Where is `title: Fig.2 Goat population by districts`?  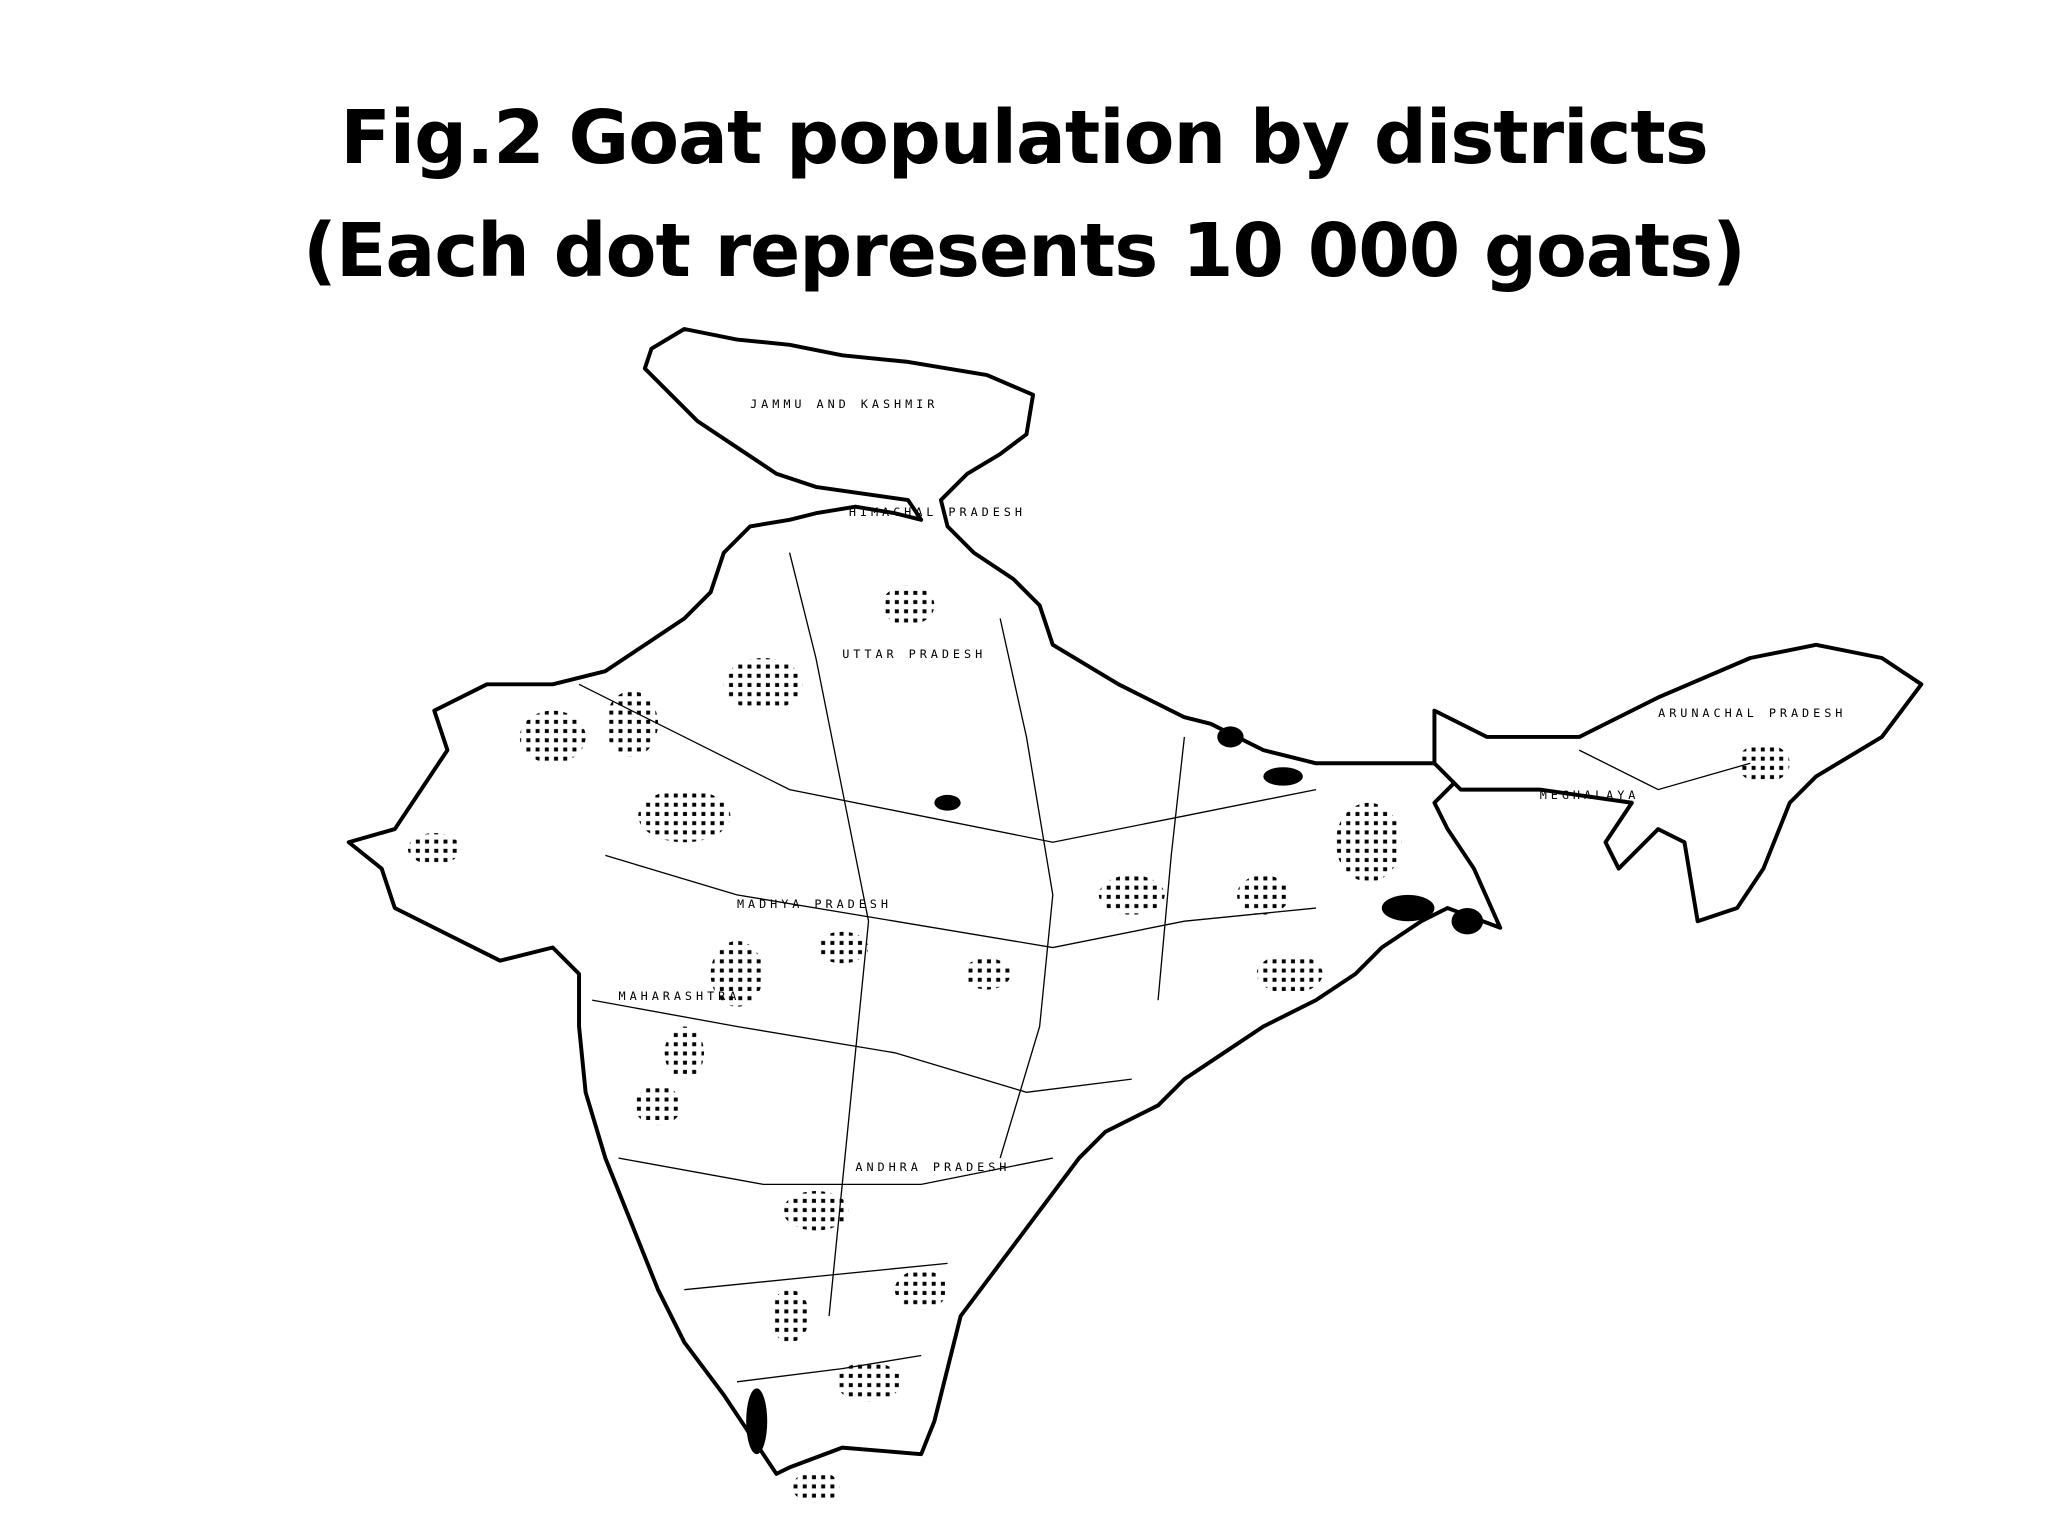
title: Fig.2 Goat population by districts is located at coordinates (1024, 138).